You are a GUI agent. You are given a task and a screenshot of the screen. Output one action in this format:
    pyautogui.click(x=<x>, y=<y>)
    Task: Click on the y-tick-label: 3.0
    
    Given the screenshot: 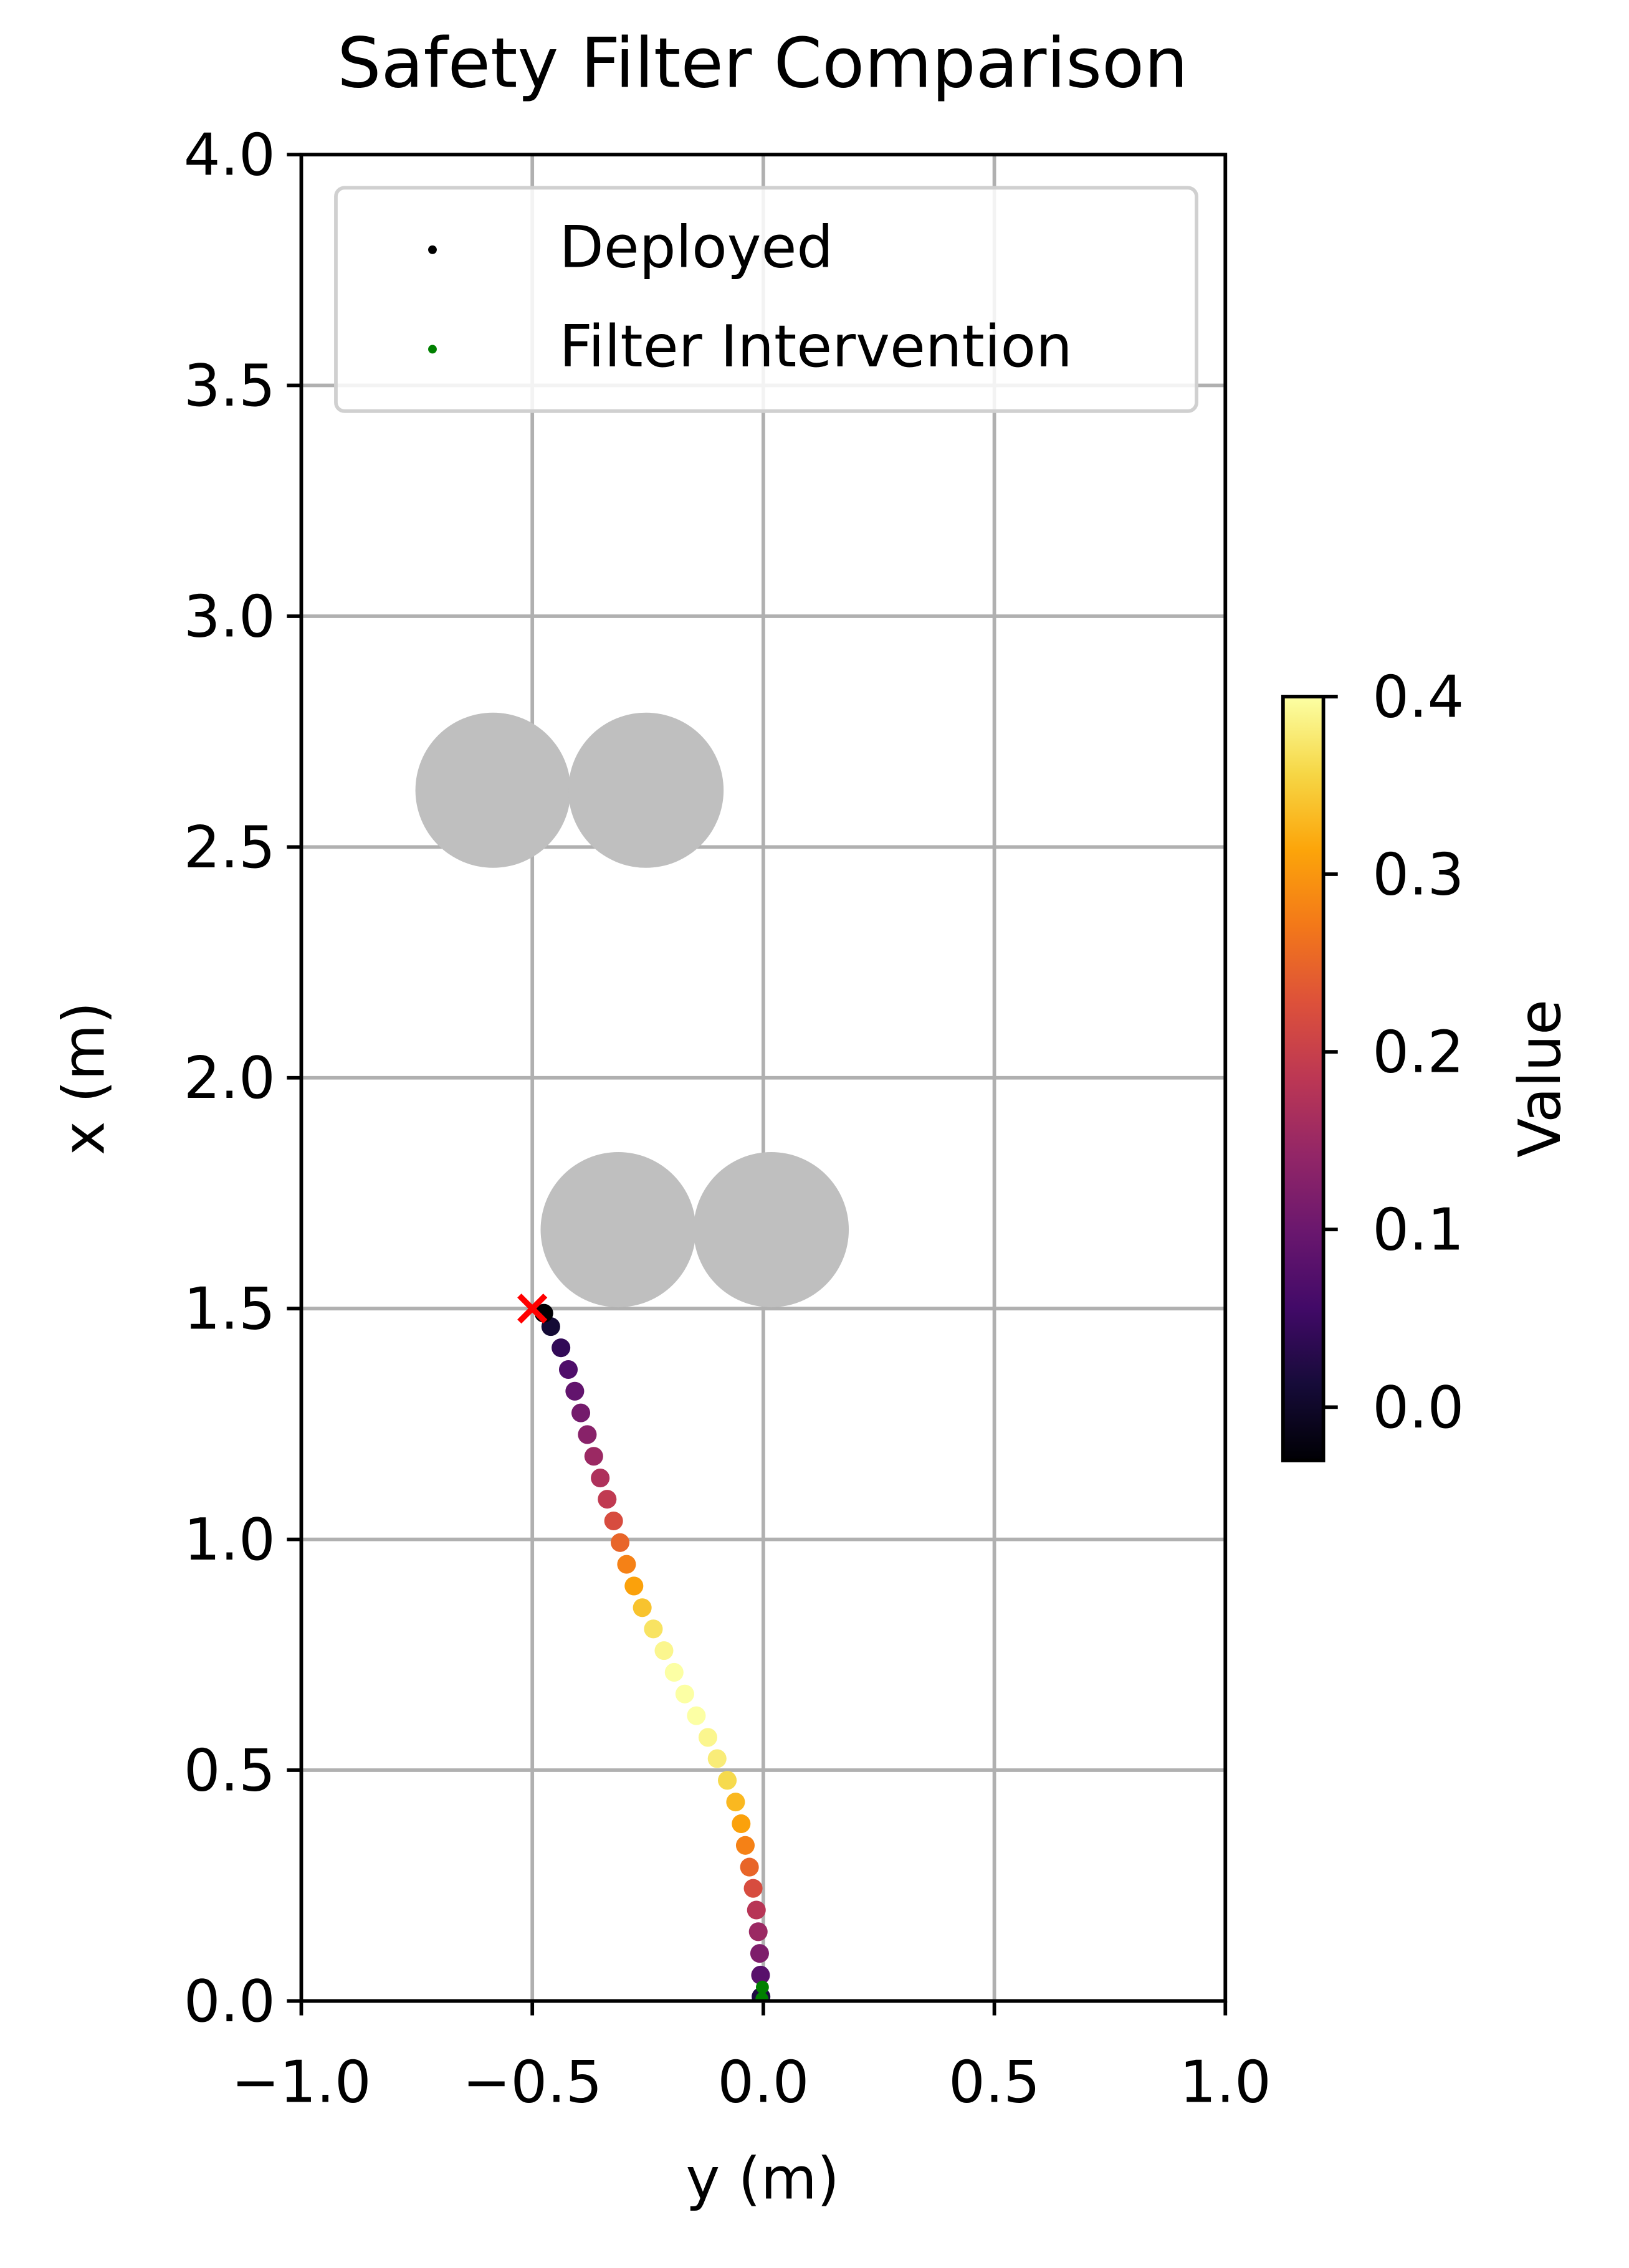 What is the action you would take?
    pyautogui.click(x=229, y=616)
    